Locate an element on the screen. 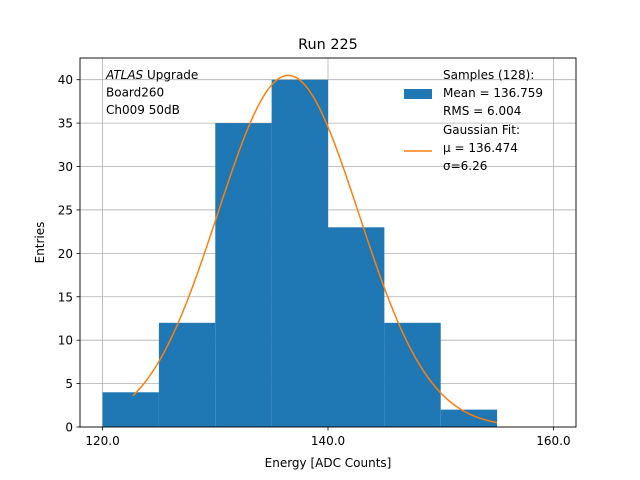  y-tick-label: 10 is located at coordinates (65, 341).